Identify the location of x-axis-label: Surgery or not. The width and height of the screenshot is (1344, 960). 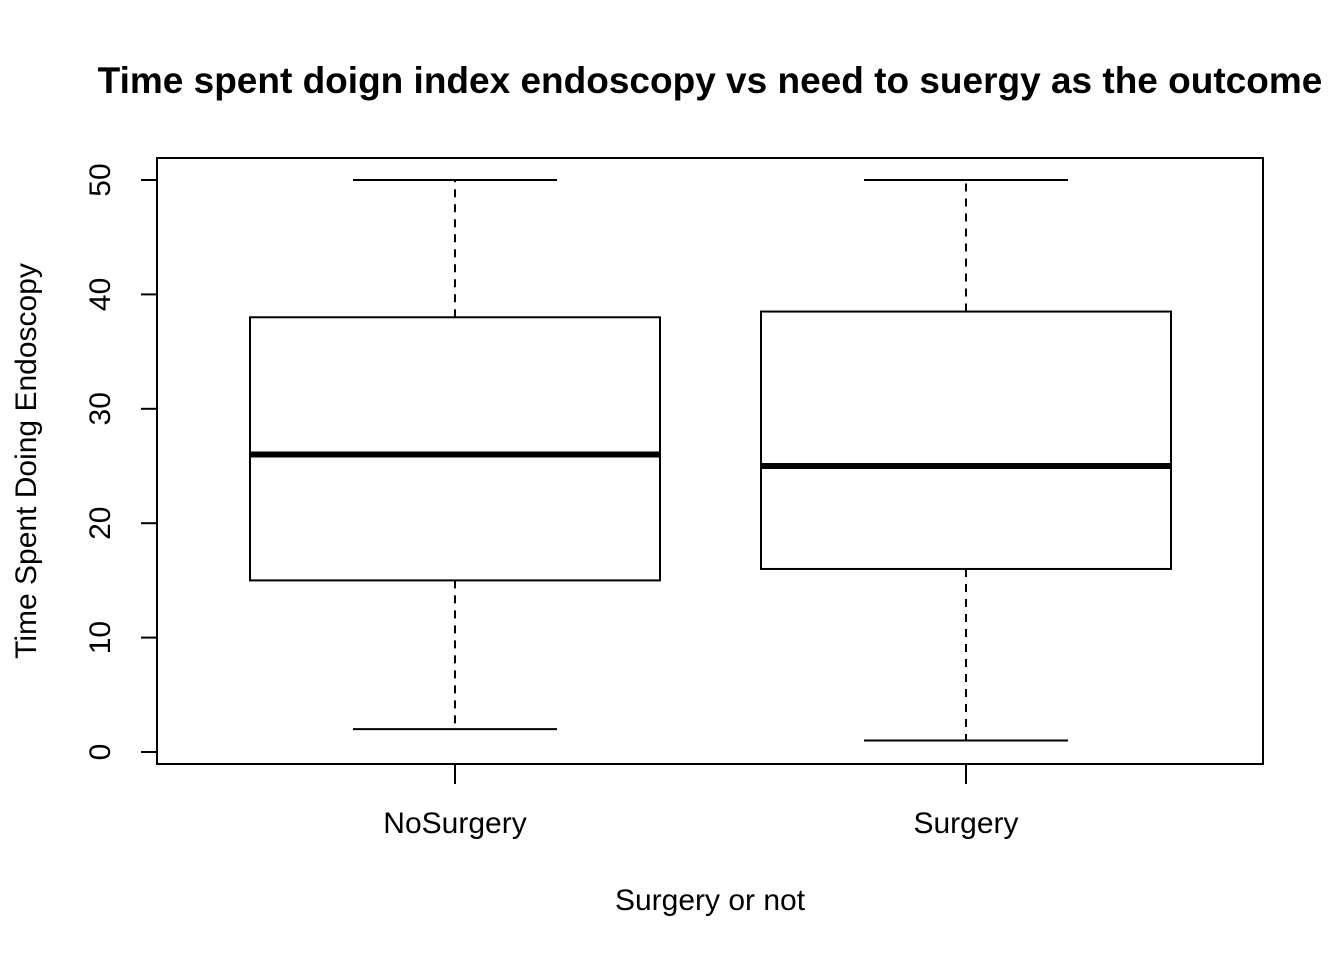
(710, 900).